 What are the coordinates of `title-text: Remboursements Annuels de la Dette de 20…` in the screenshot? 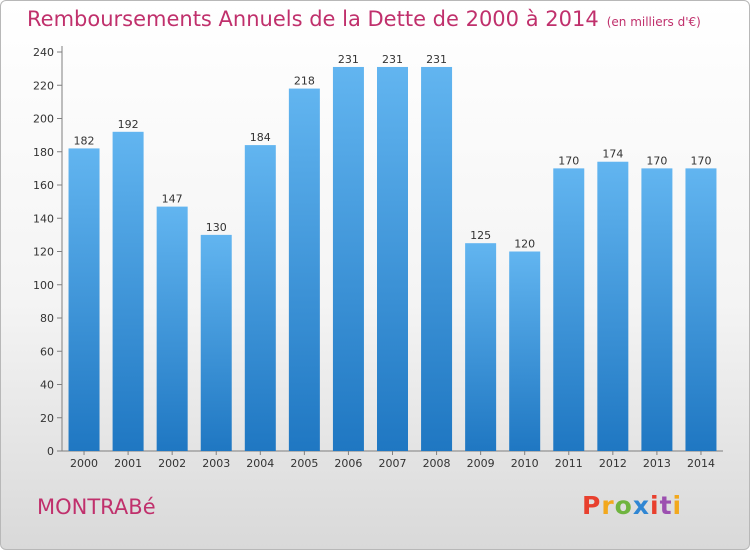 It's located at (313, 19).